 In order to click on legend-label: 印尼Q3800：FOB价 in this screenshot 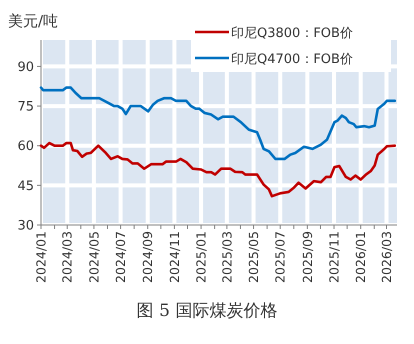, I will do `click(292, 33)`.